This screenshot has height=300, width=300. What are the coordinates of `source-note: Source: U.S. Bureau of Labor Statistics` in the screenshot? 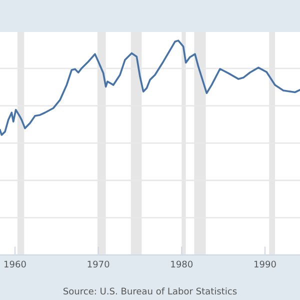 It's located at (150, 291).